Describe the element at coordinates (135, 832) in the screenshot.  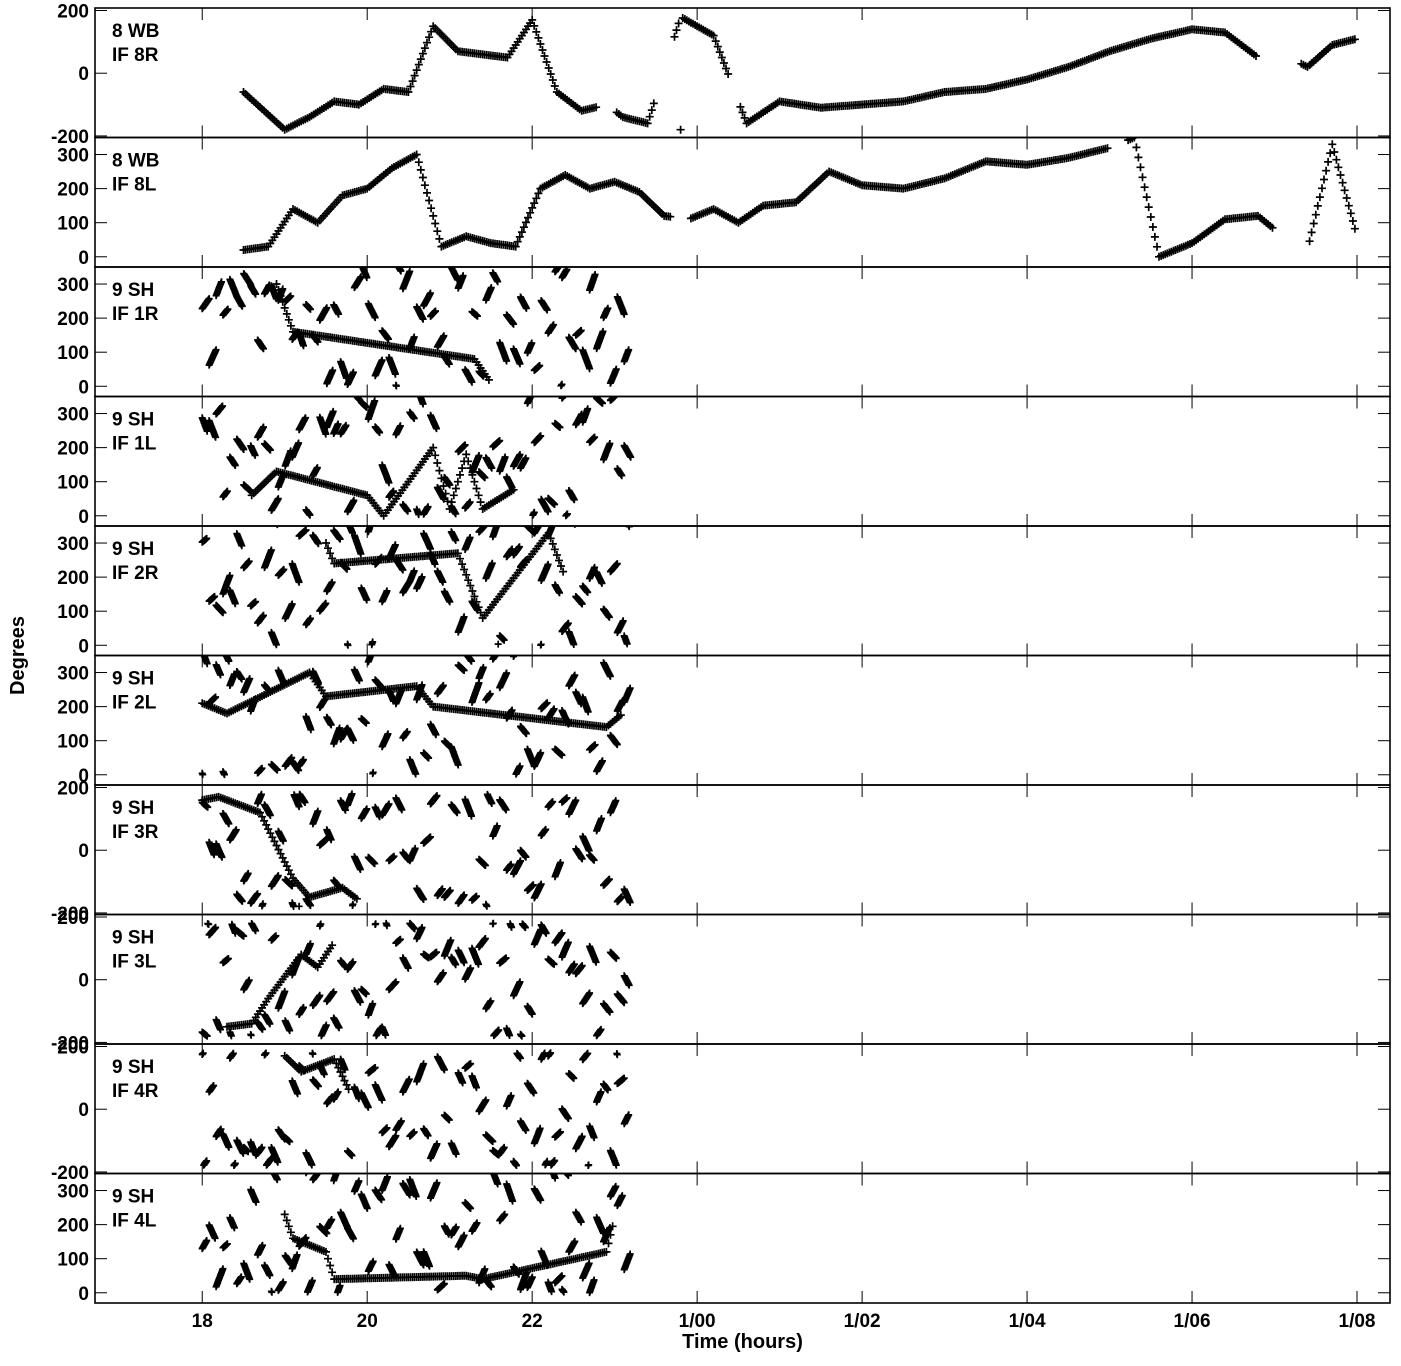
I see `panel-label-line2: IF 3R` at that location.